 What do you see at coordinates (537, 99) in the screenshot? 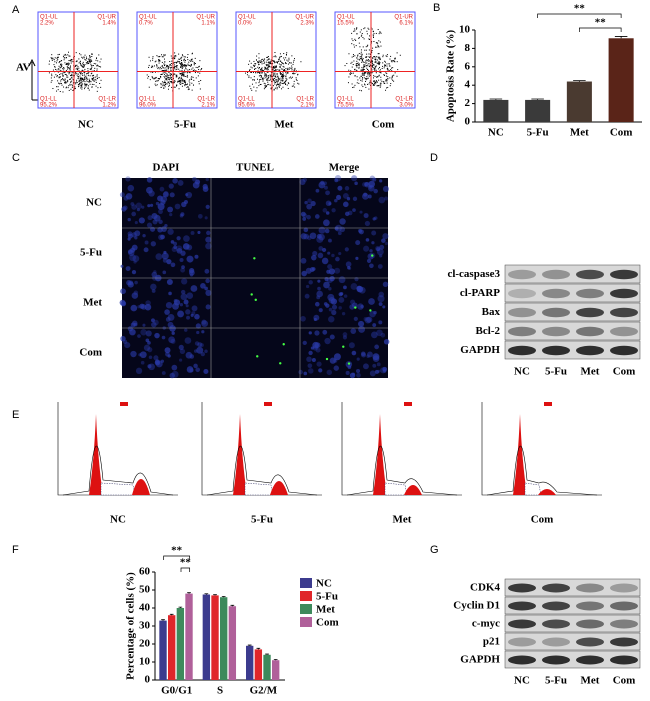
I see `error-bar` at bounding box center [537, 99].